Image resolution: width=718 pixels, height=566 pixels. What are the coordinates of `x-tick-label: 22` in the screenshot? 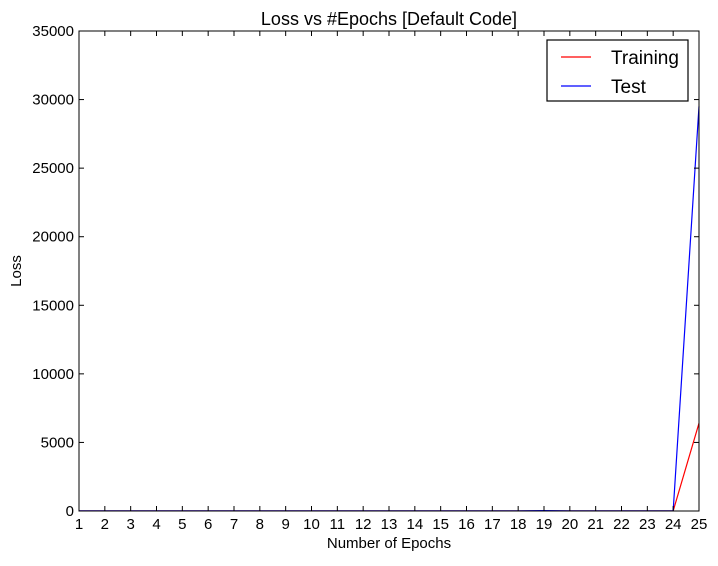 It's located at (621, 524).